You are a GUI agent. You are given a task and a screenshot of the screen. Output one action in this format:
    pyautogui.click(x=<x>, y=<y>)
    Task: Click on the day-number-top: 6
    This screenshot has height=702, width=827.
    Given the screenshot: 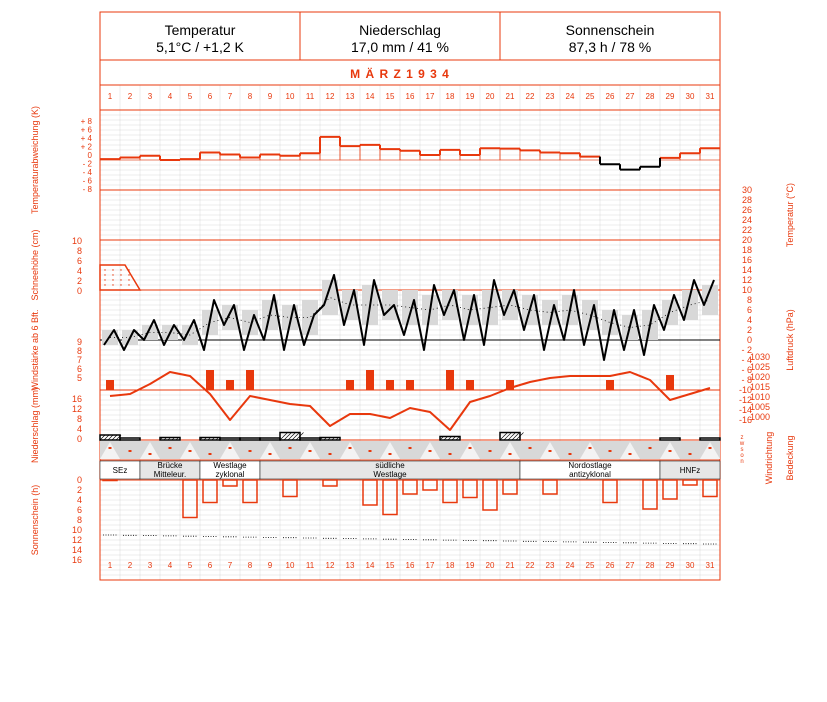 What is the action you would take?
    pyautogui.click(x=210, y=96)
    